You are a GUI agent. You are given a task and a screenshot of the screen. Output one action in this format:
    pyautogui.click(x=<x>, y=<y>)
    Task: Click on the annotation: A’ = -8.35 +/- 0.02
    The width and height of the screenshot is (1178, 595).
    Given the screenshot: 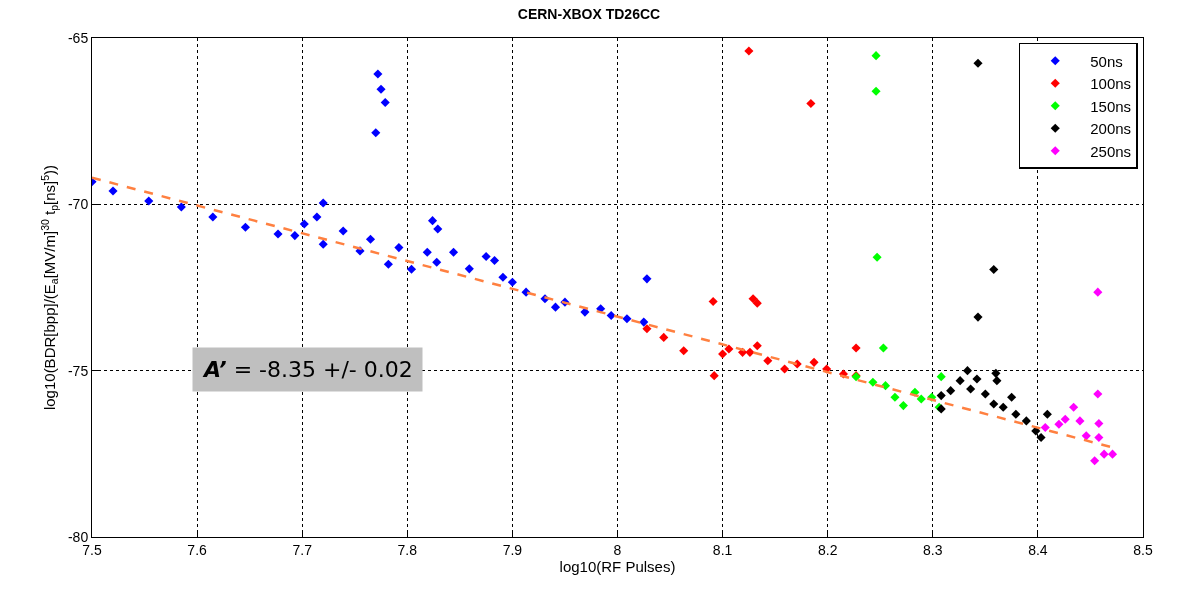 What is the action you would take?
    pyautogui.click(x=307, y=369)
    